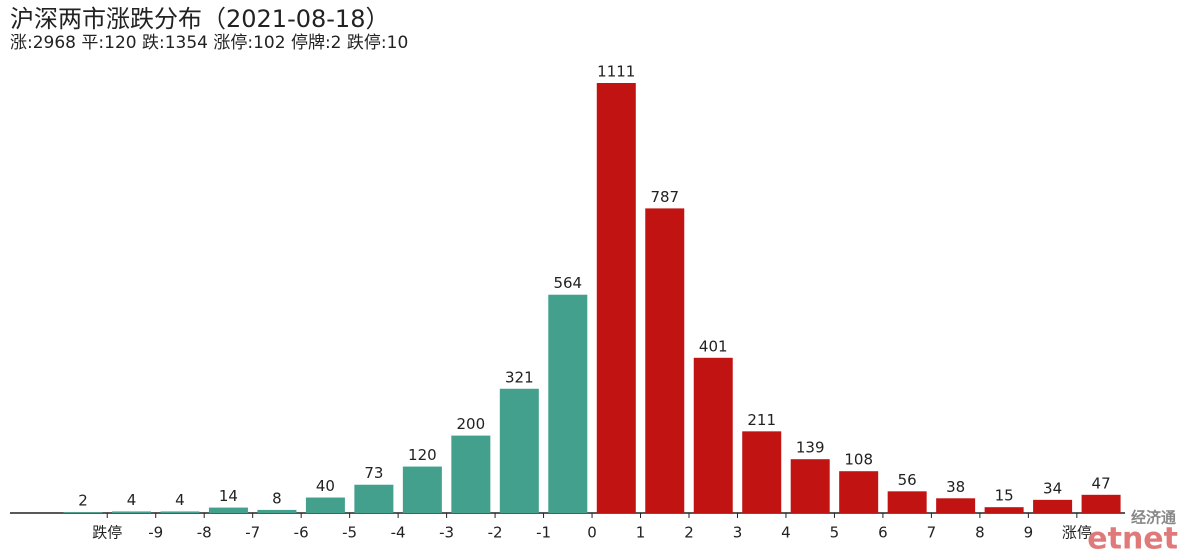  I want to click on x-tick-label: 6, so click(883, 533).